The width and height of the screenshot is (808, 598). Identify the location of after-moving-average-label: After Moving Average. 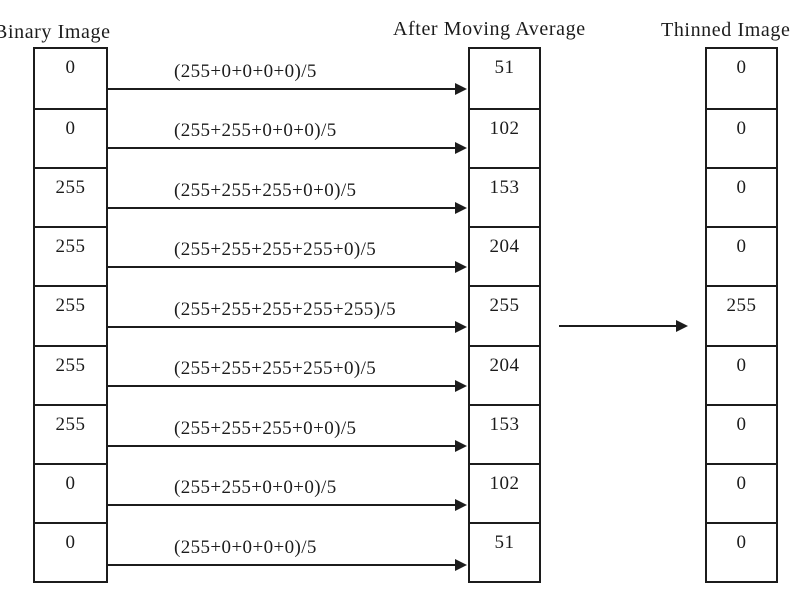
(489, 29).